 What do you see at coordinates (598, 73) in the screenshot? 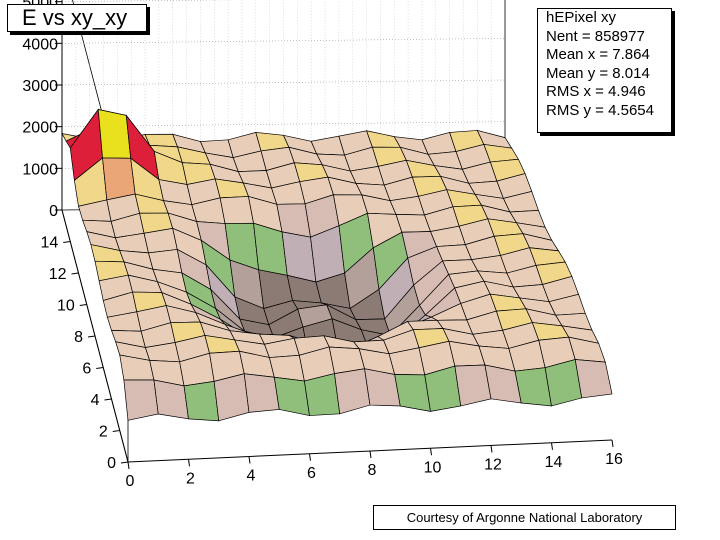
I see `stats-line: Mean y = 8.014` at bounding box center [598, 73].